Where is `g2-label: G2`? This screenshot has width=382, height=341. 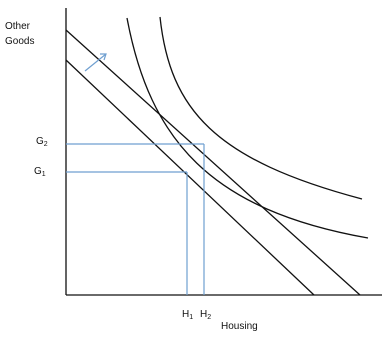
g2-label: G2 is located at coordinates (42, 143).